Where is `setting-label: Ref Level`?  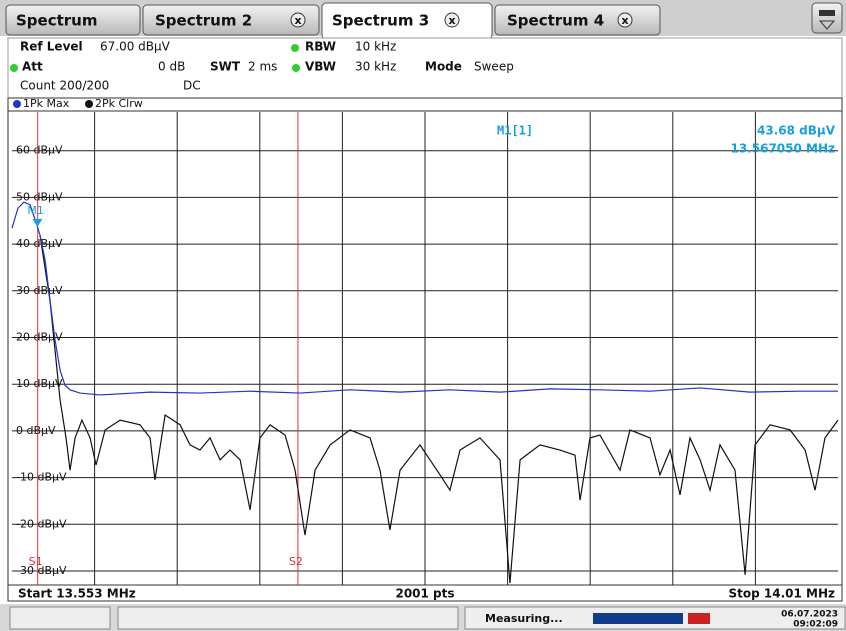
setting-label: Ref Level is located at coordinates (51, 47).